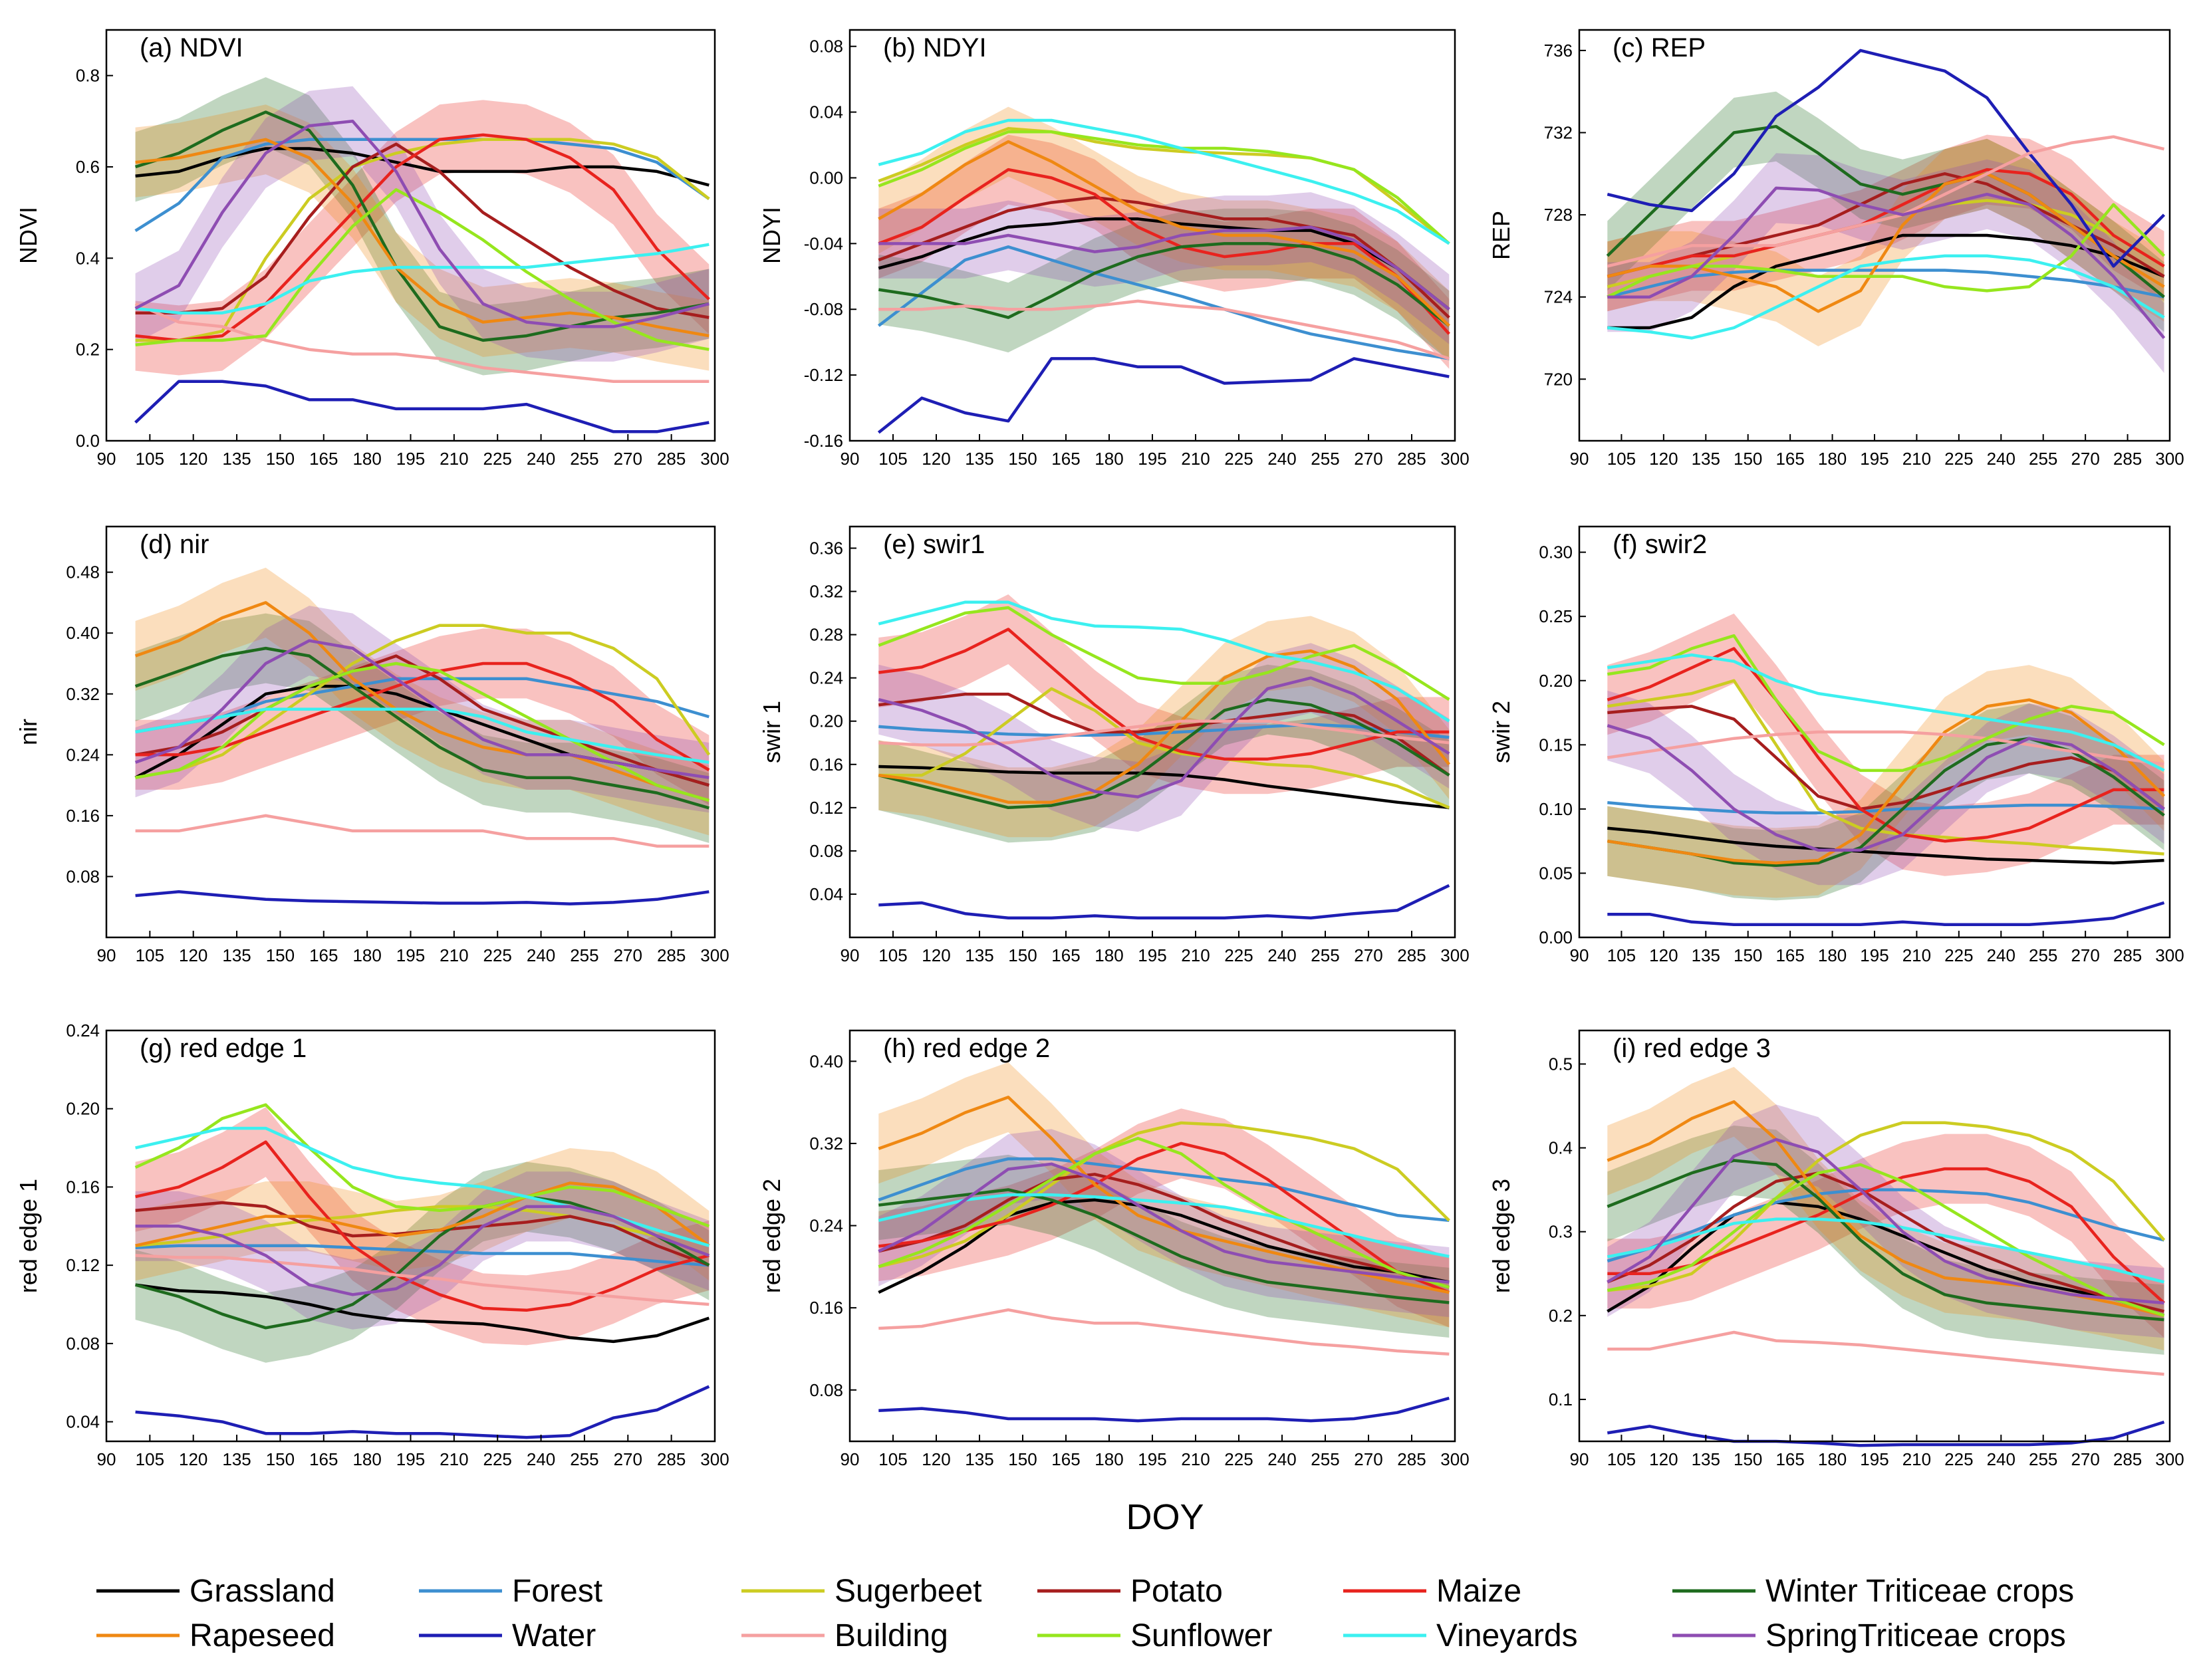 The width and height of the screenshot is (2205, 1680). What do you see at coordinates (826, 47) in the screenshot?
I see `y-tick-label: 0.08` at bounding box center [826, 47].